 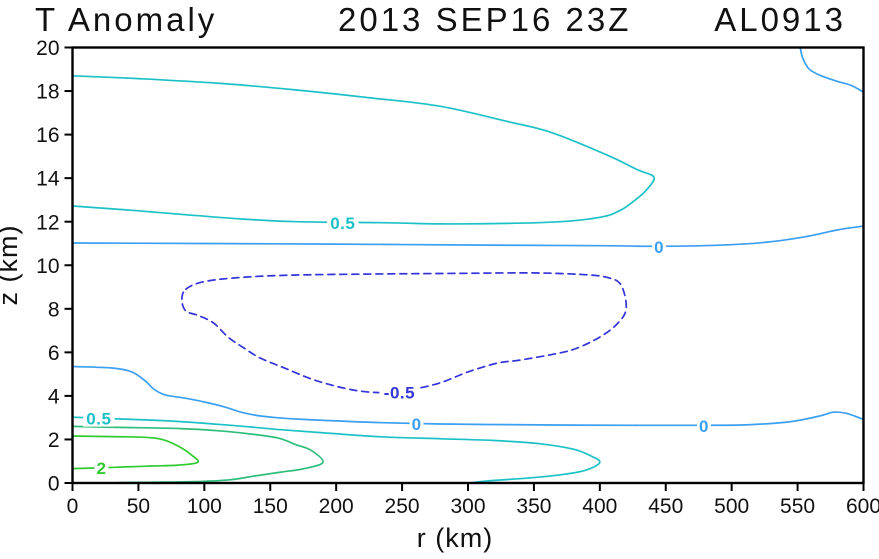 What do you see at coordinates (11, 265) in the screenshot?
I see `y-axis-title: z (km)` at bounding box center [11, 265].